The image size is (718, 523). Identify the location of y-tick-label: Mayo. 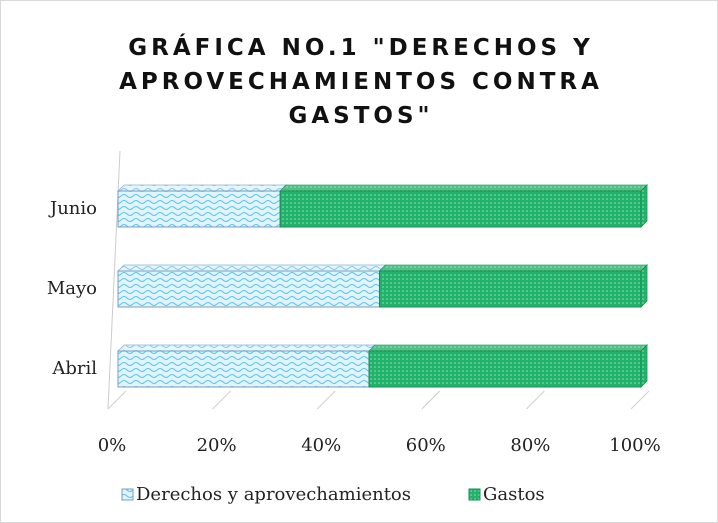
(72, 288).